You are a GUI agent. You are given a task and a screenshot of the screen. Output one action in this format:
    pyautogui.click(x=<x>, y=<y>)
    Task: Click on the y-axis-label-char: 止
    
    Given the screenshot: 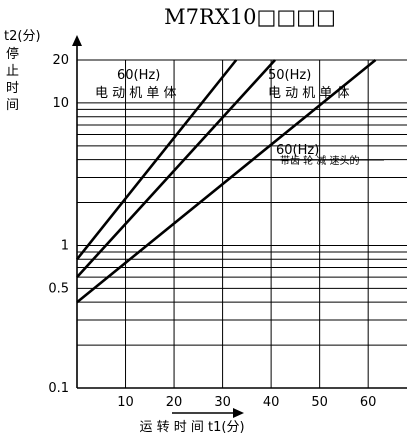 What is the action you would take?
    pyautogui.click(x=12, y=71)
    